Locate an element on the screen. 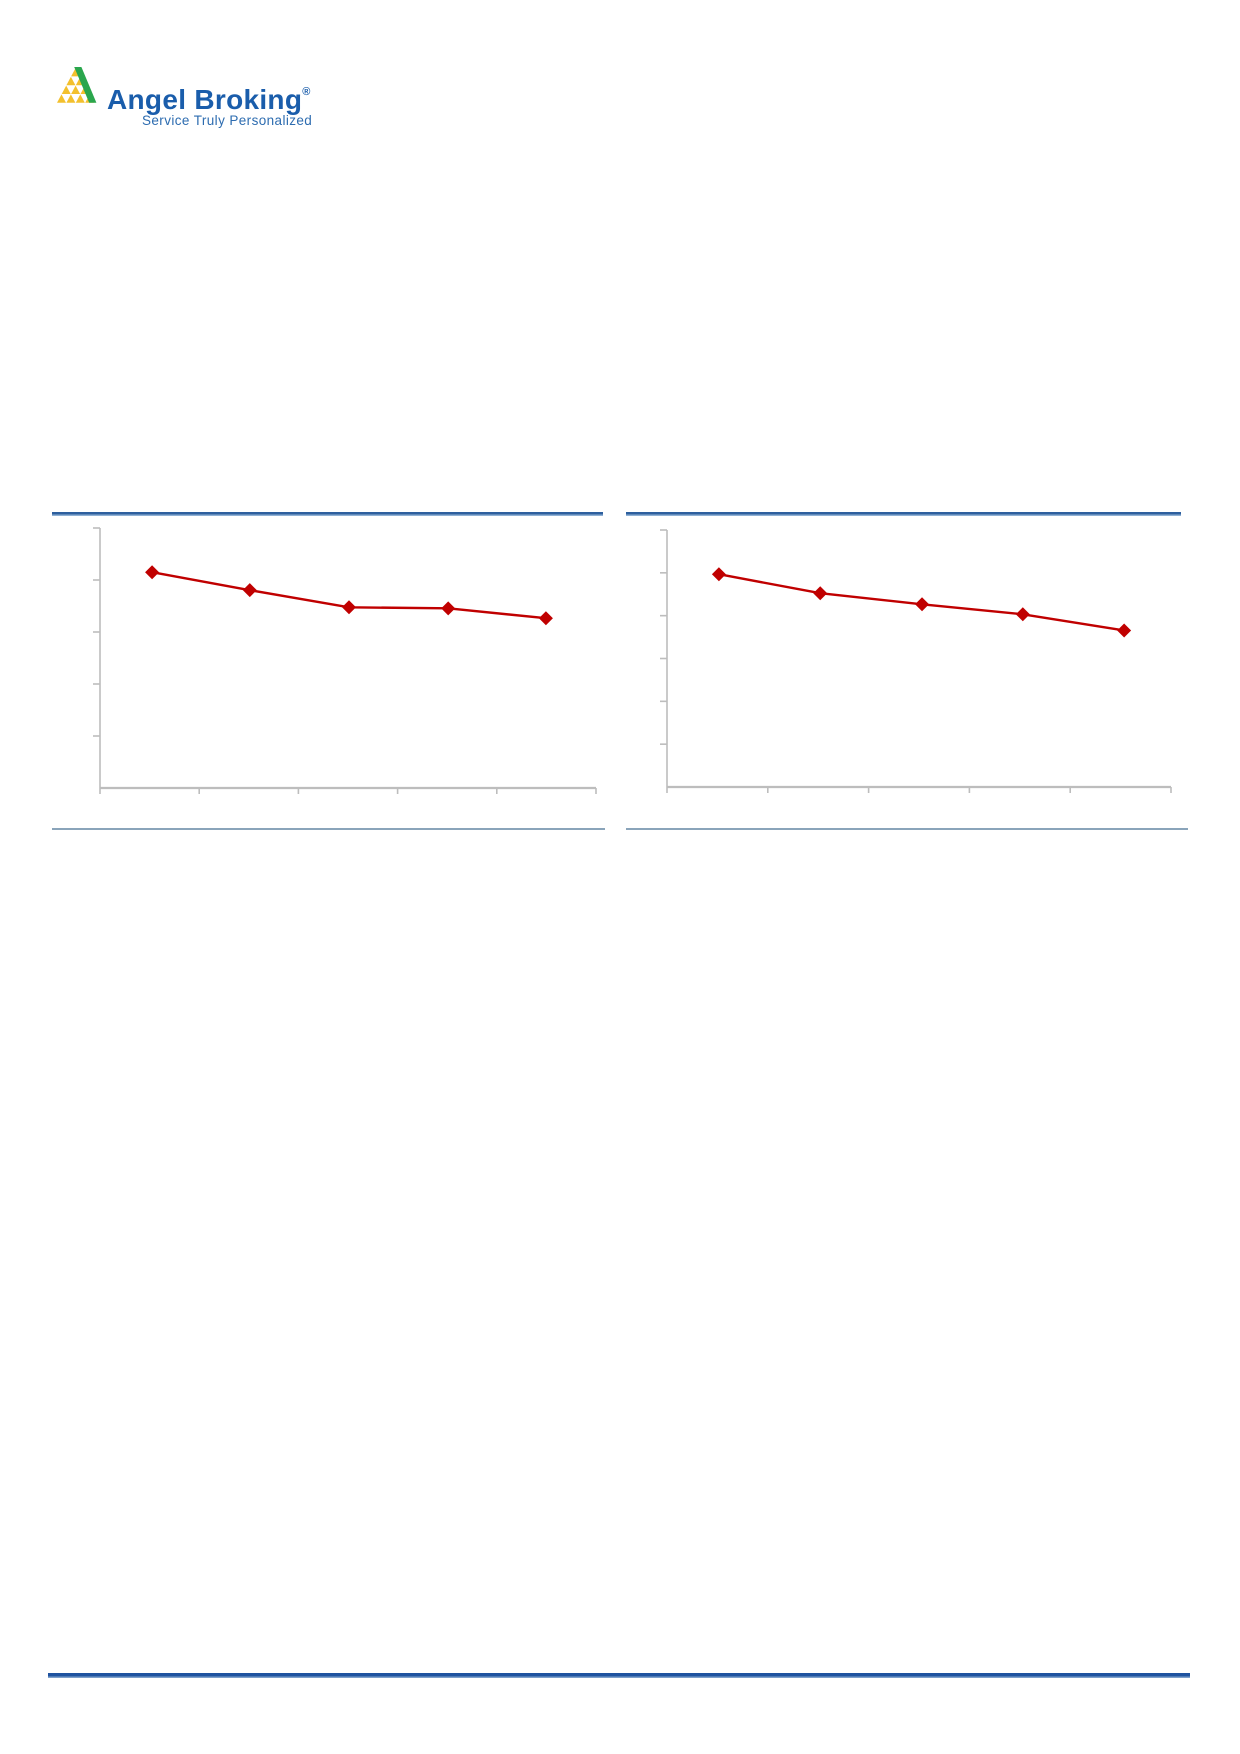 The image size is (1240, 1754). brand-name: Angel Broking is located at coordinates (205, 99).